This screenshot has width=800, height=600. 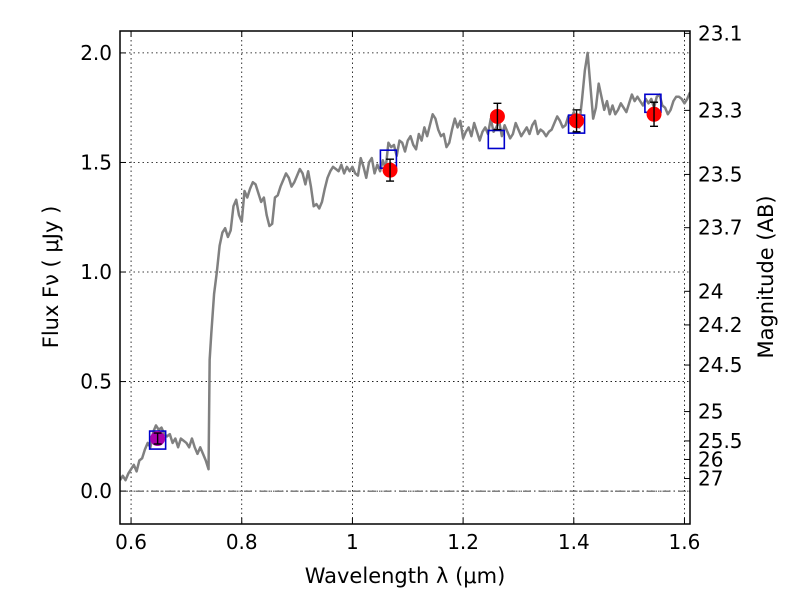 I want to click on x-tick-label-0: 0.6, so click(x=131, y=542).